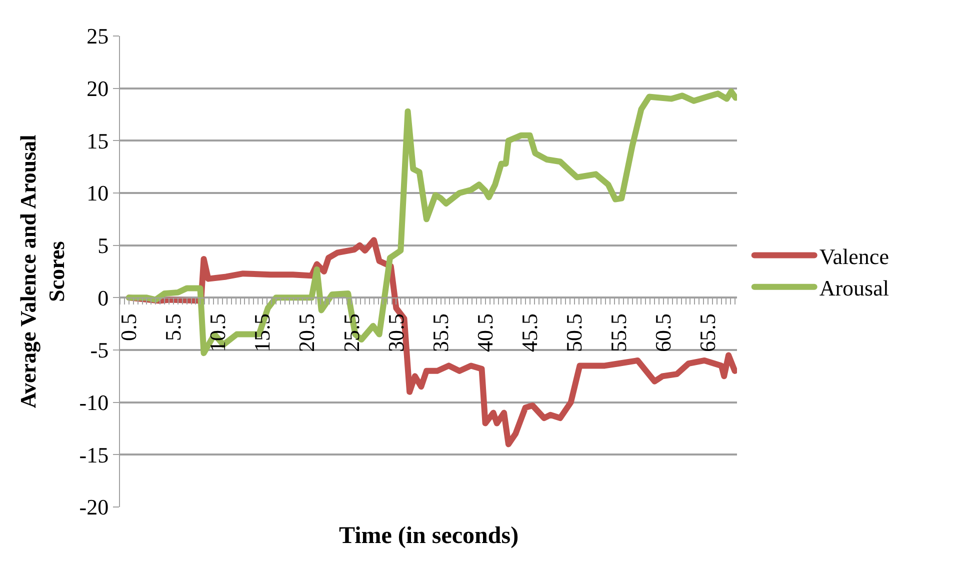 The height and width of the screenshot is (577, 957). What do you see at coordinates (429, 536) in the screenshot?
I see `x-axis-title: Time (in seconds)` at bounding box center [429, 536].